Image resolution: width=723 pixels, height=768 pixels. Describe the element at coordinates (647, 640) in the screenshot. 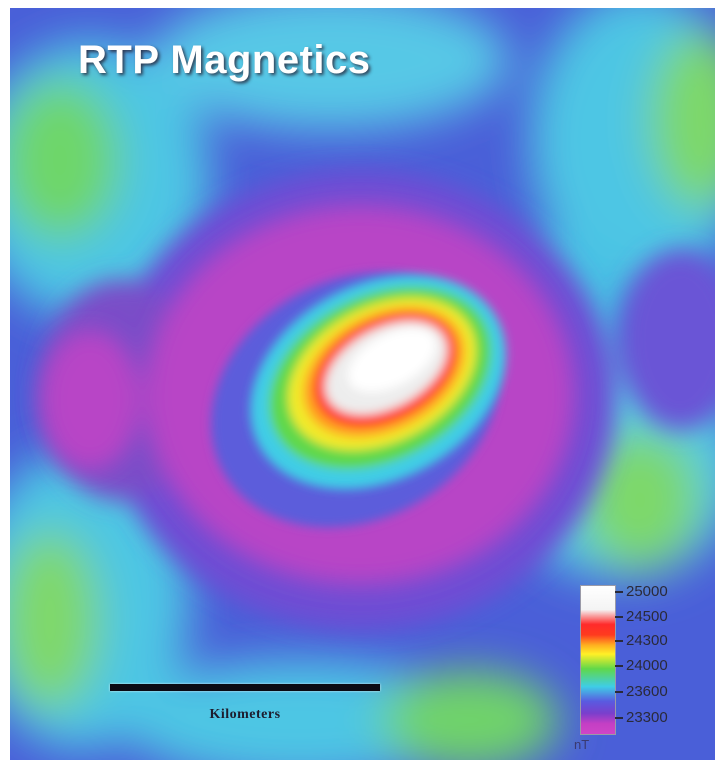

I see `legend-label-24300: 24300` at that location.